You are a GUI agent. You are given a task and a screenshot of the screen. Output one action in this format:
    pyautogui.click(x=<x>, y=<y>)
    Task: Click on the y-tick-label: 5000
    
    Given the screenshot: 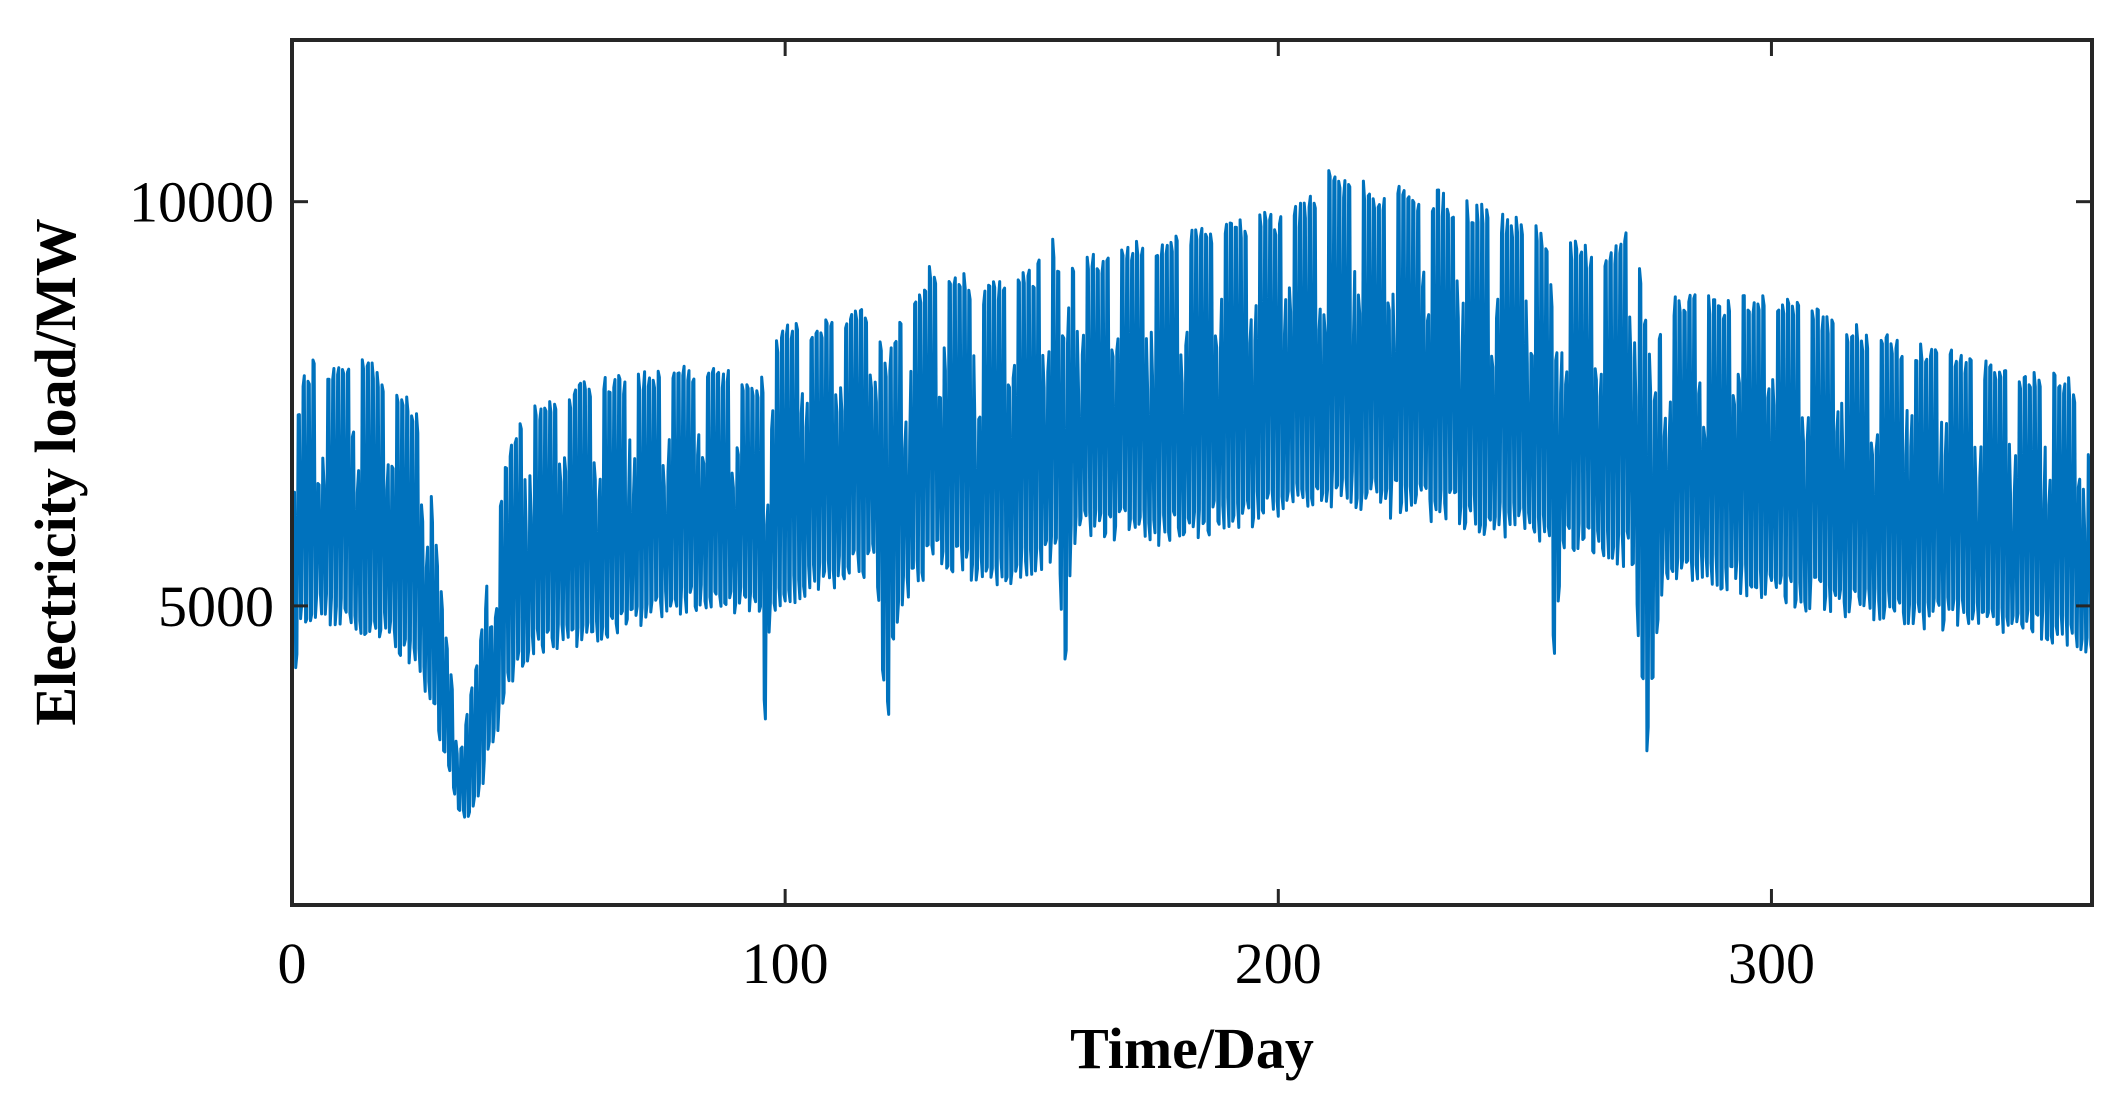 What is the action you would take?
    pyautogui.click(x=216, y=606)
    